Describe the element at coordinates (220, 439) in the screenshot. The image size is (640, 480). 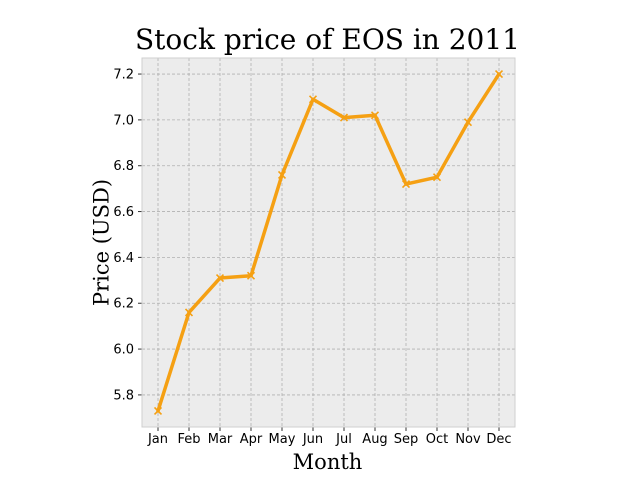
I see `x-tick-label: Mar` at that location.